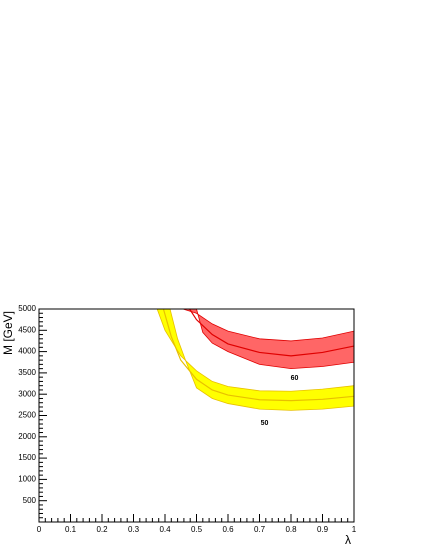  What do you see at coordinates (27, 393) in the screenshot?
I see `y-tick-label: 3000` at bounding box center [27, 393].